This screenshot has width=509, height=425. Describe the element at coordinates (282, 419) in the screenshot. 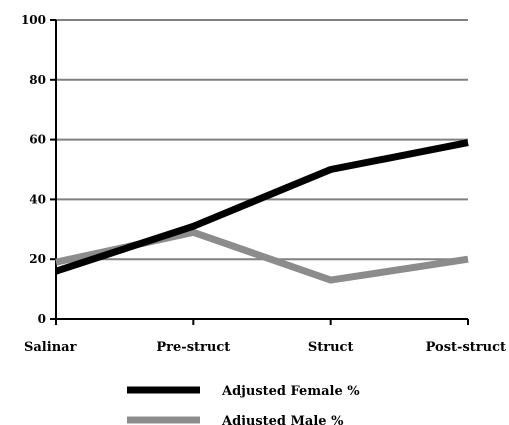

I see `legend-label: Adjusted Male %` at that location.